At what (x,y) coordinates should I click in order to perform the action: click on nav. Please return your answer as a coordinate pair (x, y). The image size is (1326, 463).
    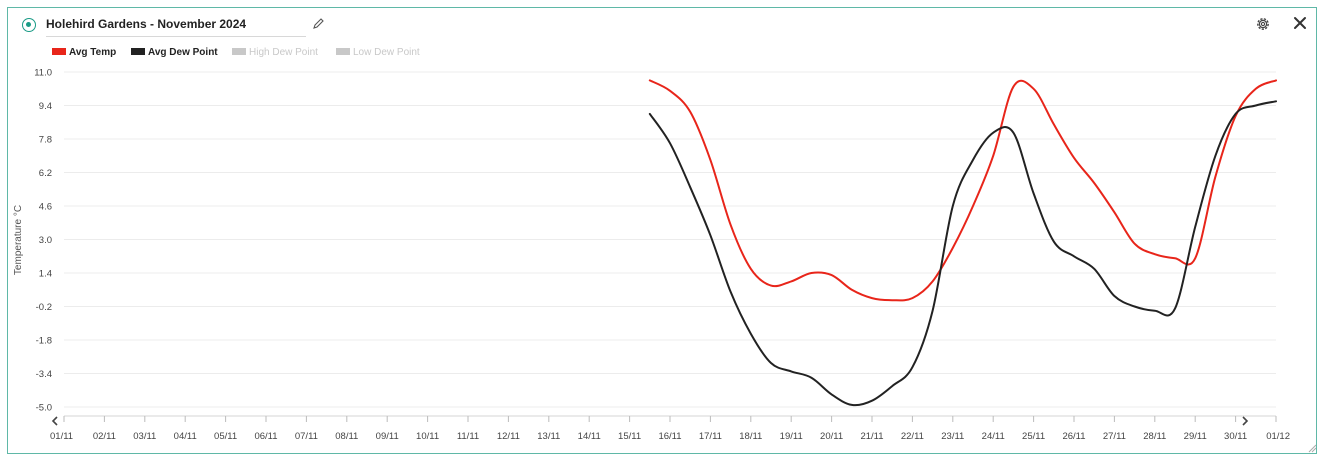
    Looking at the image, I should click on (684, 434).